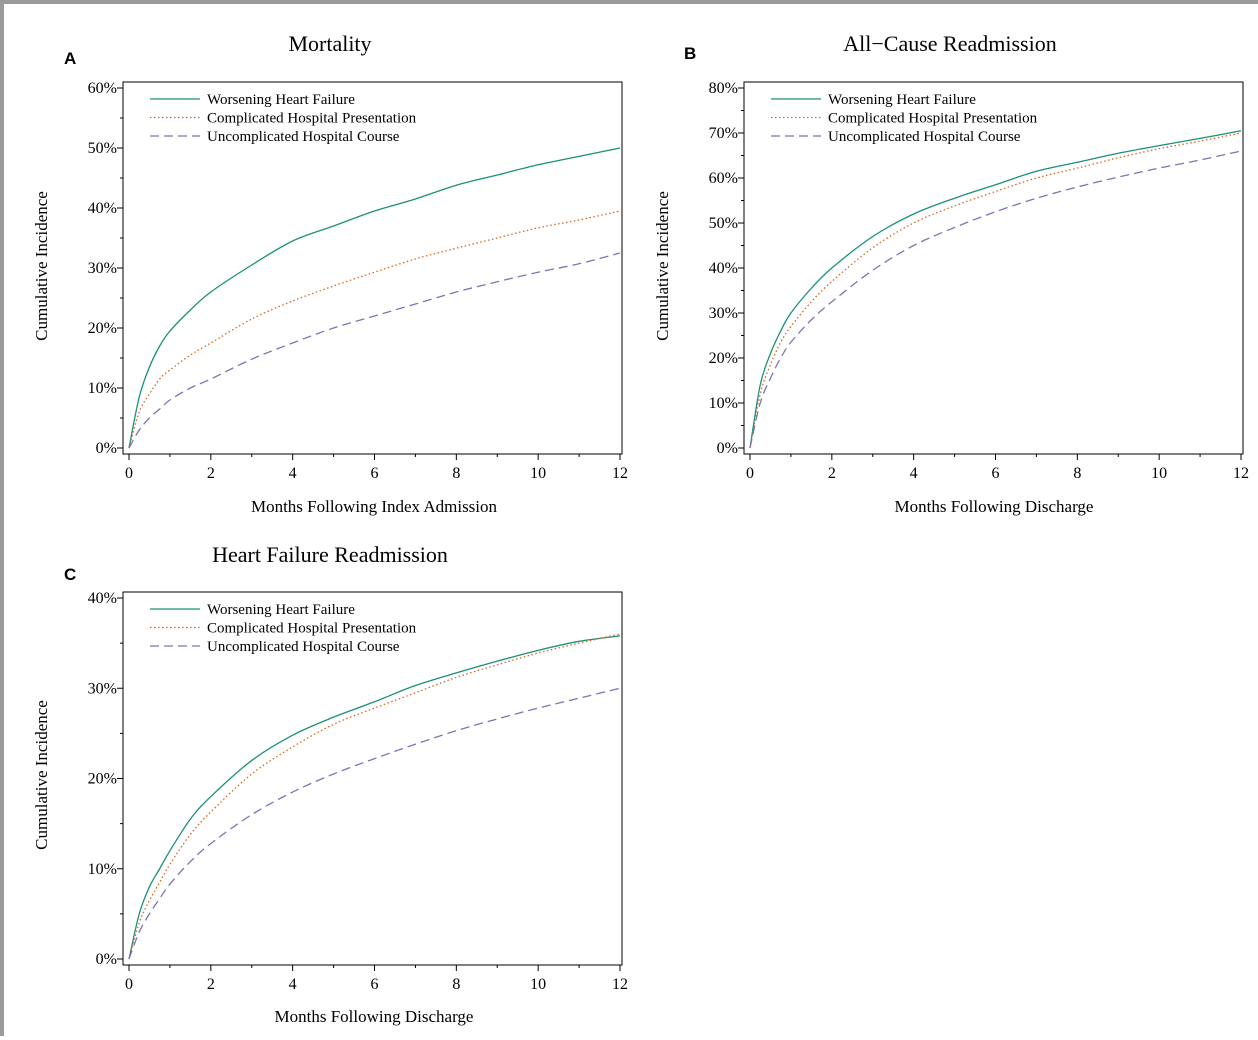 The width and height of the screenshot is (1258, 1040). What do you see at coordinates (70, 574) in the screenshot?
I see `panel-letter: C` at bounding box center [70, 574].